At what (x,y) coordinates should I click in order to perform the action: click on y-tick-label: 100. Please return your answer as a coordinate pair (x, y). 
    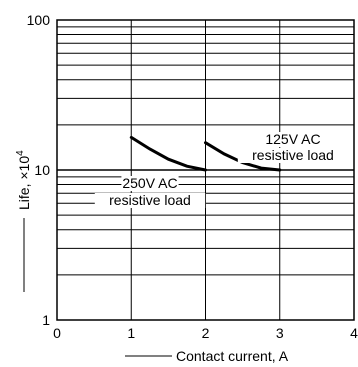
    Looking at the image, I should click on (39, 20).